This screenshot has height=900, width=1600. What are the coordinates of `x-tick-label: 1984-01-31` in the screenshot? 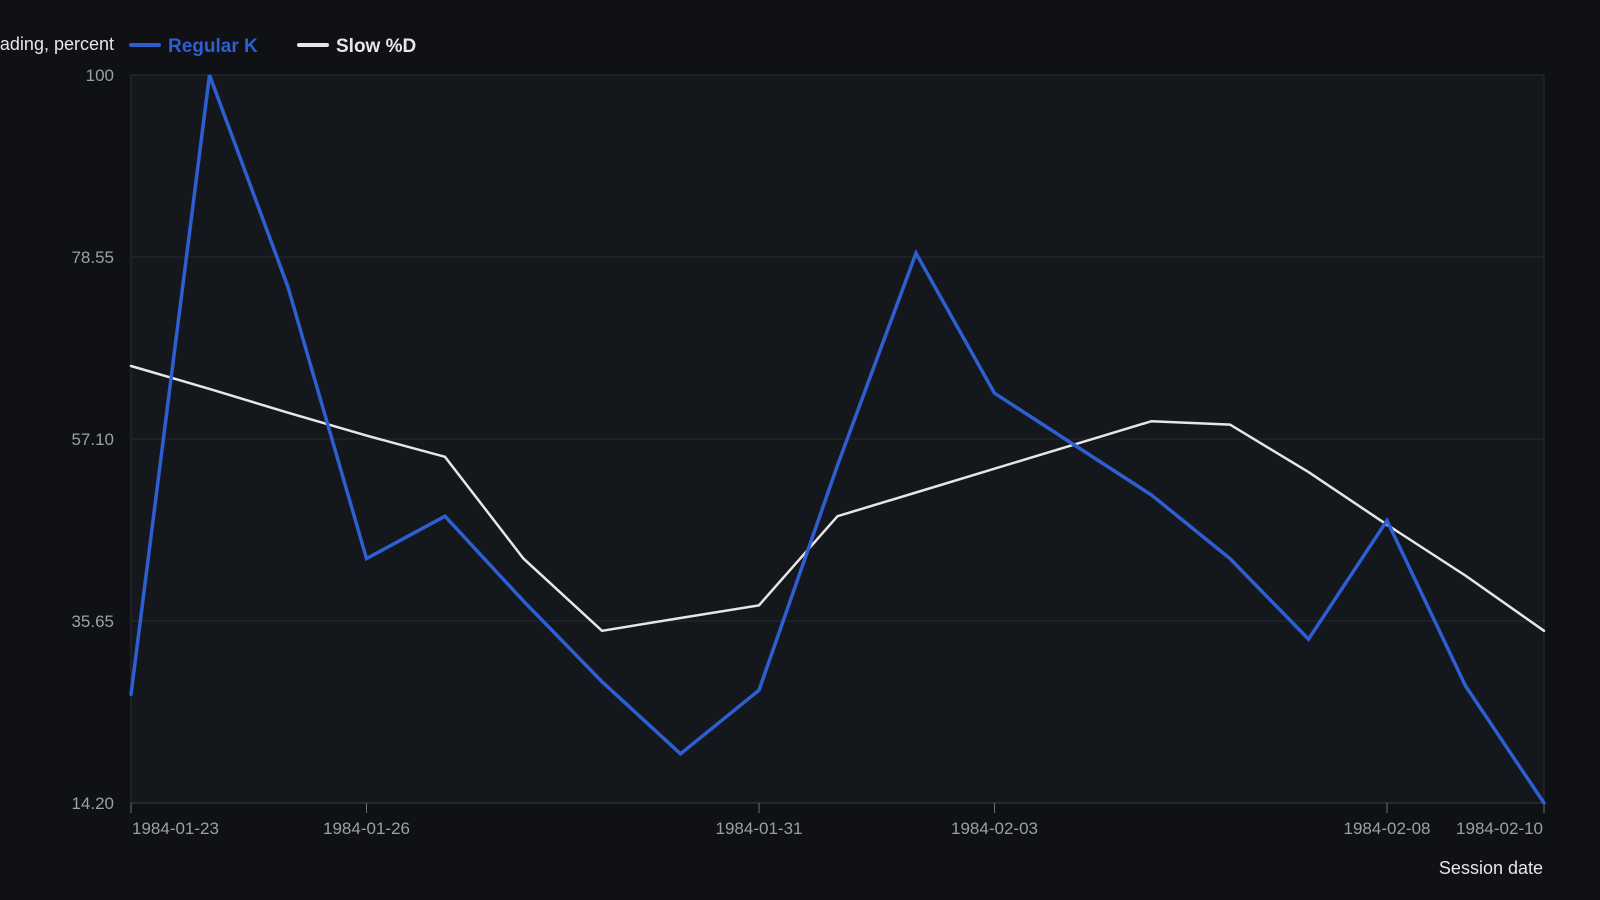 It's located at (759, 828).